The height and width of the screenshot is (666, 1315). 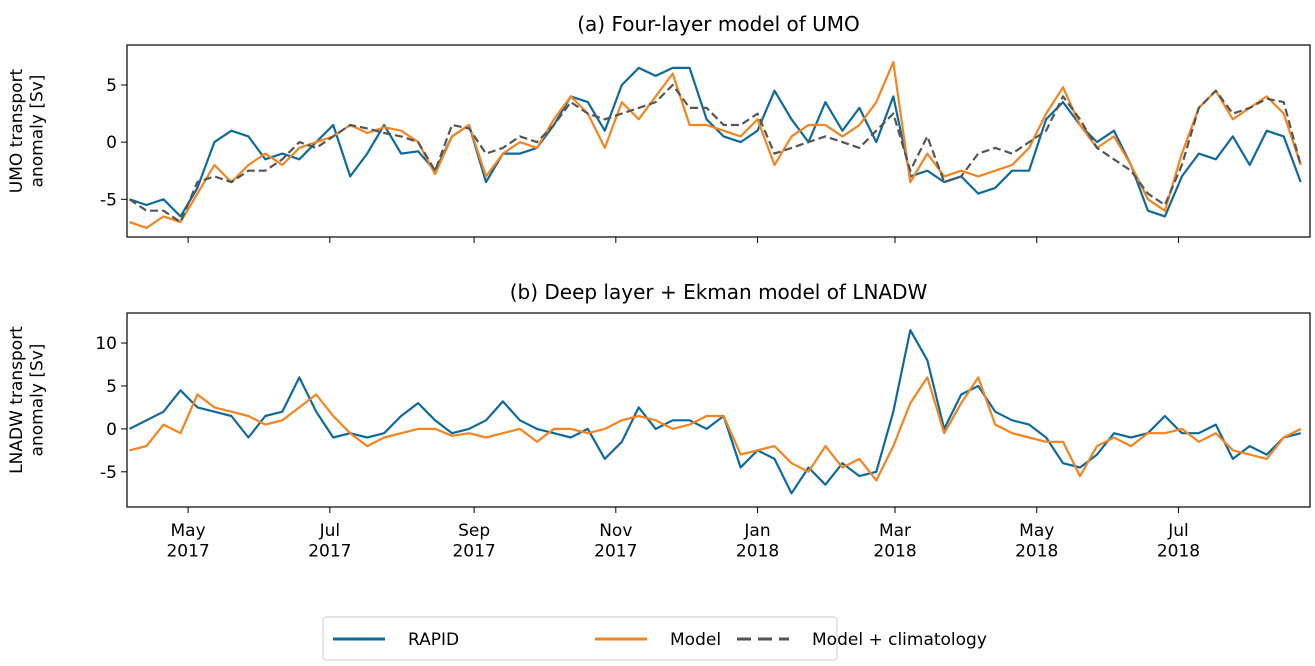 What do you see at coordinates (106, 344) in the screenshot?
I see `y-tick-label: 10` at bounding box center [106, 344].